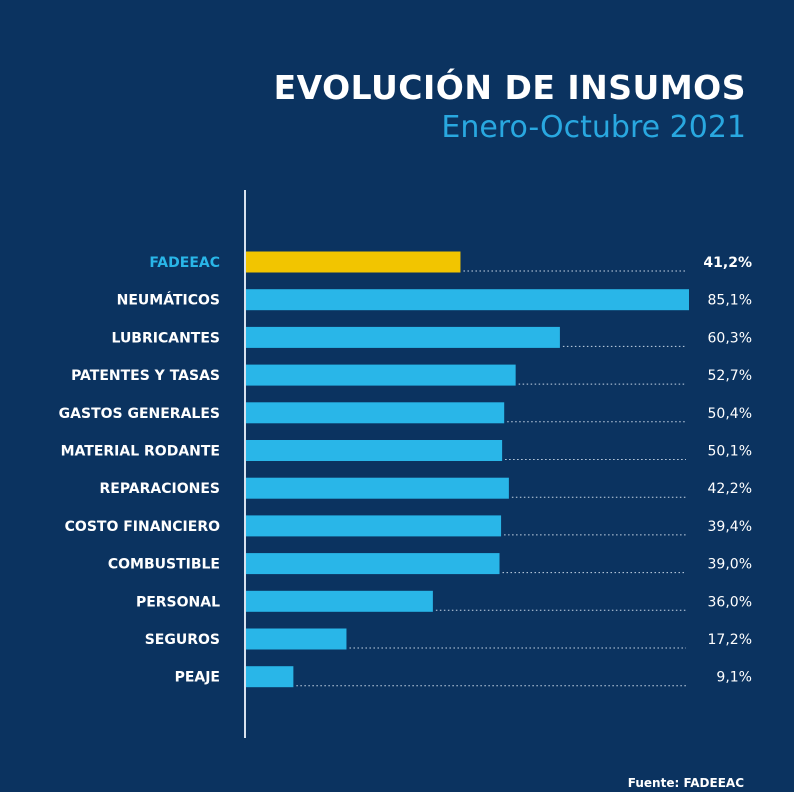  What do you see at coordinates (182, 640) in the screenshot?
I see `category-label: SEGUROS` at bounding box center [182, 640].